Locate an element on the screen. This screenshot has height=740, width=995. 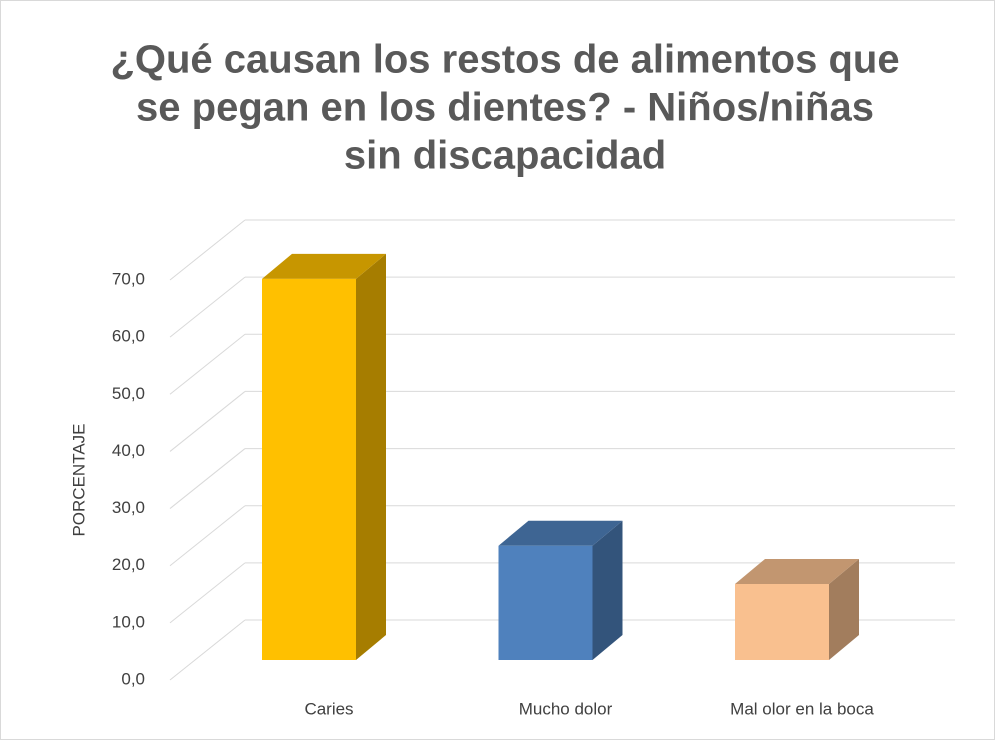
y-tick-label: 60,0 is located at coordinates (128, 336).